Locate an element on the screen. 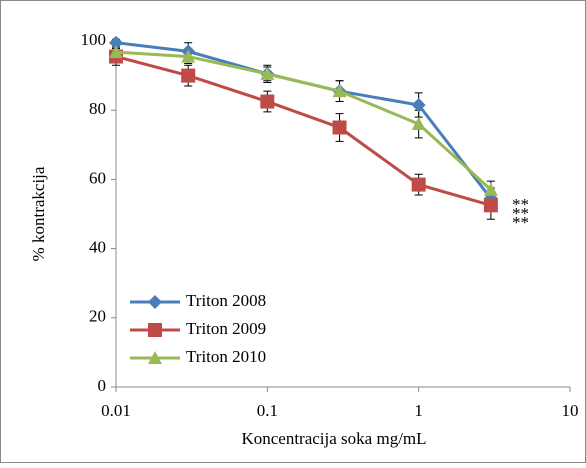 The height and width of the screenshot is (468, 586). x-tick-label: 1 is located at coordinates (418, 410).